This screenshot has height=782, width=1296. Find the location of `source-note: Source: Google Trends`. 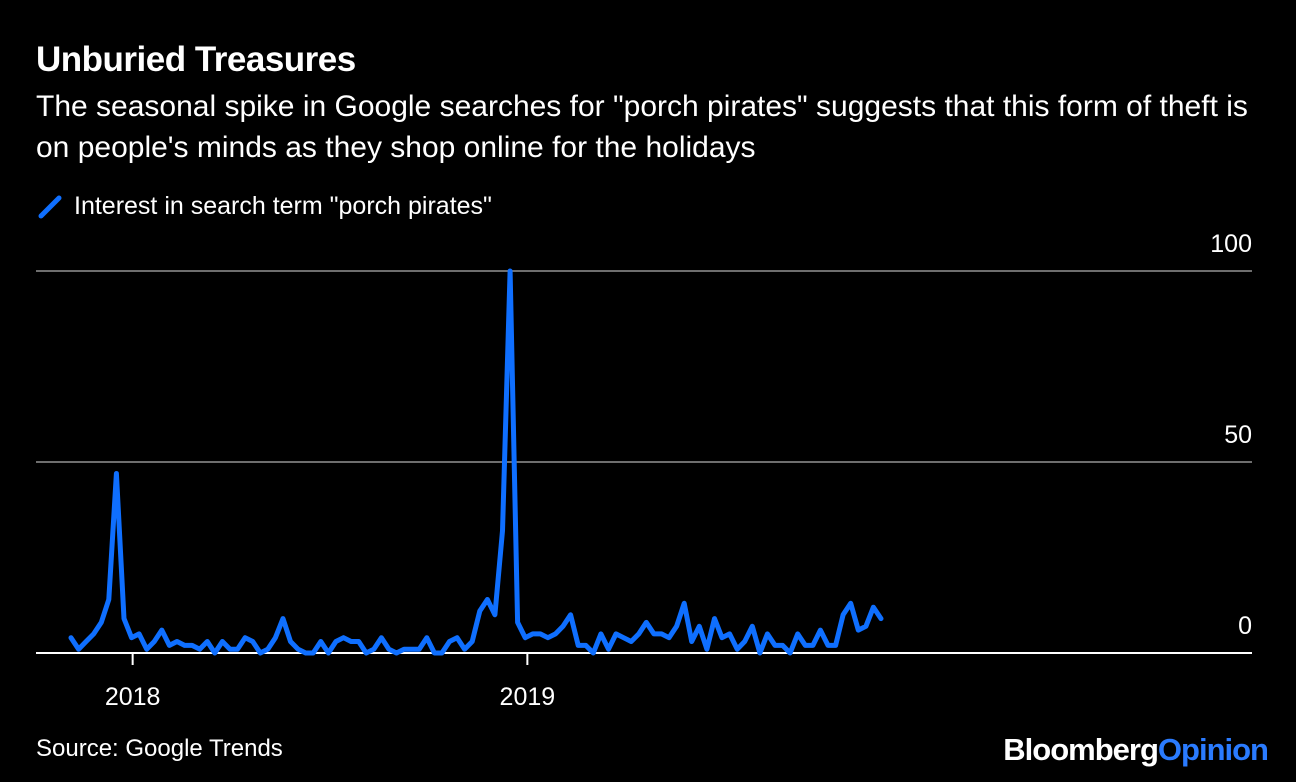

source-note: Source: Google Trends is located at coordinates (159, 748).